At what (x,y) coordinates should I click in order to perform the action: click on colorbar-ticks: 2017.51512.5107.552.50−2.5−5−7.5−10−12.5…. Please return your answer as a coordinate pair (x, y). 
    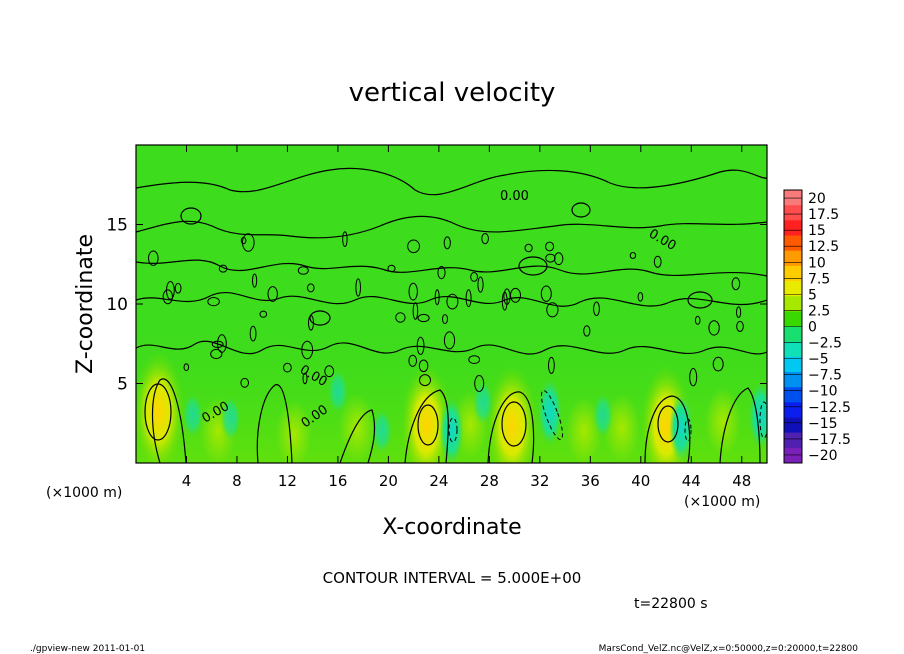
    Looking at the image, I should click on (817, 327).